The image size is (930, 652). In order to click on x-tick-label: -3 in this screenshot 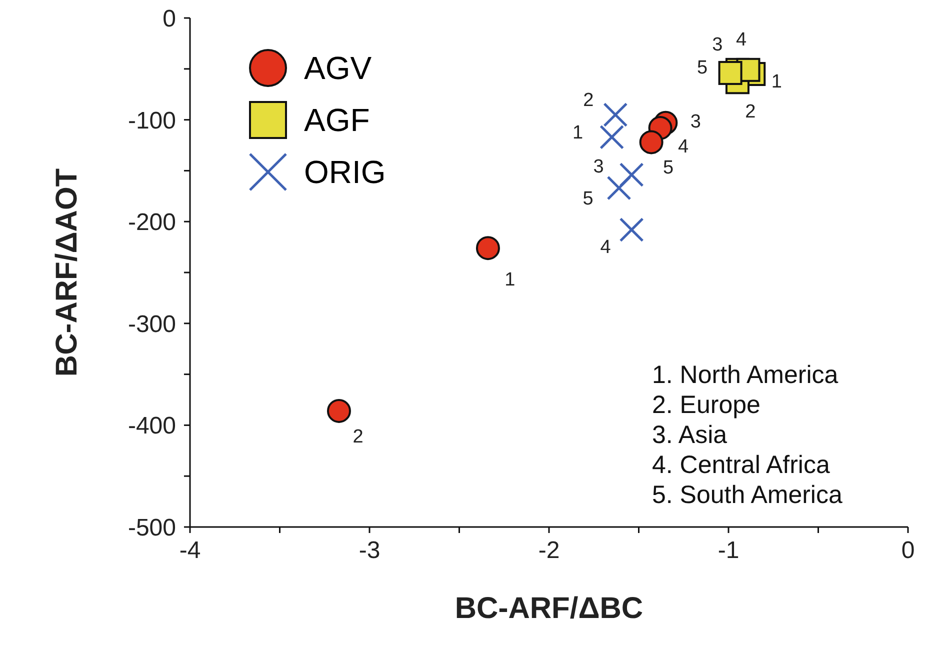, I will do `click(369, 550)`.